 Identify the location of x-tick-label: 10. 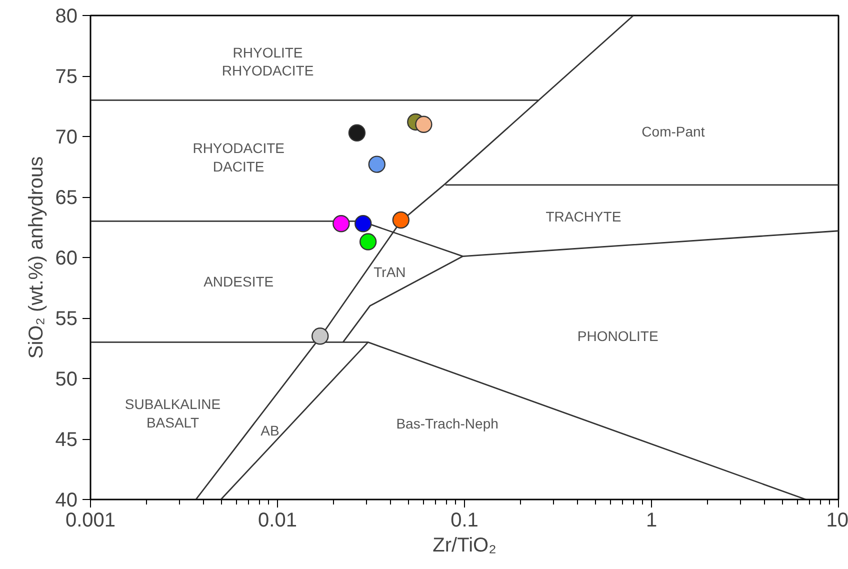
(837, 521).